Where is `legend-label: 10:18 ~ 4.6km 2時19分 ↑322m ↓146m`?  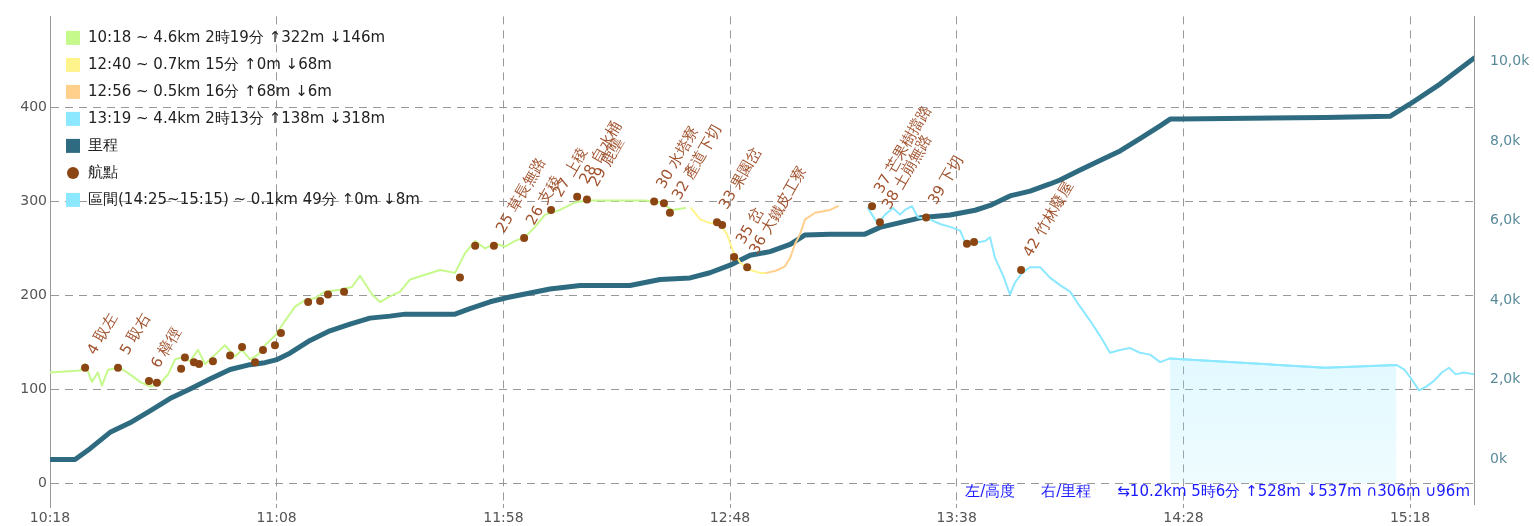 legend-label: 10:18 ~ 4.6km 2時19分 ↑322m ↓146m is located at coordinates (237, 36).